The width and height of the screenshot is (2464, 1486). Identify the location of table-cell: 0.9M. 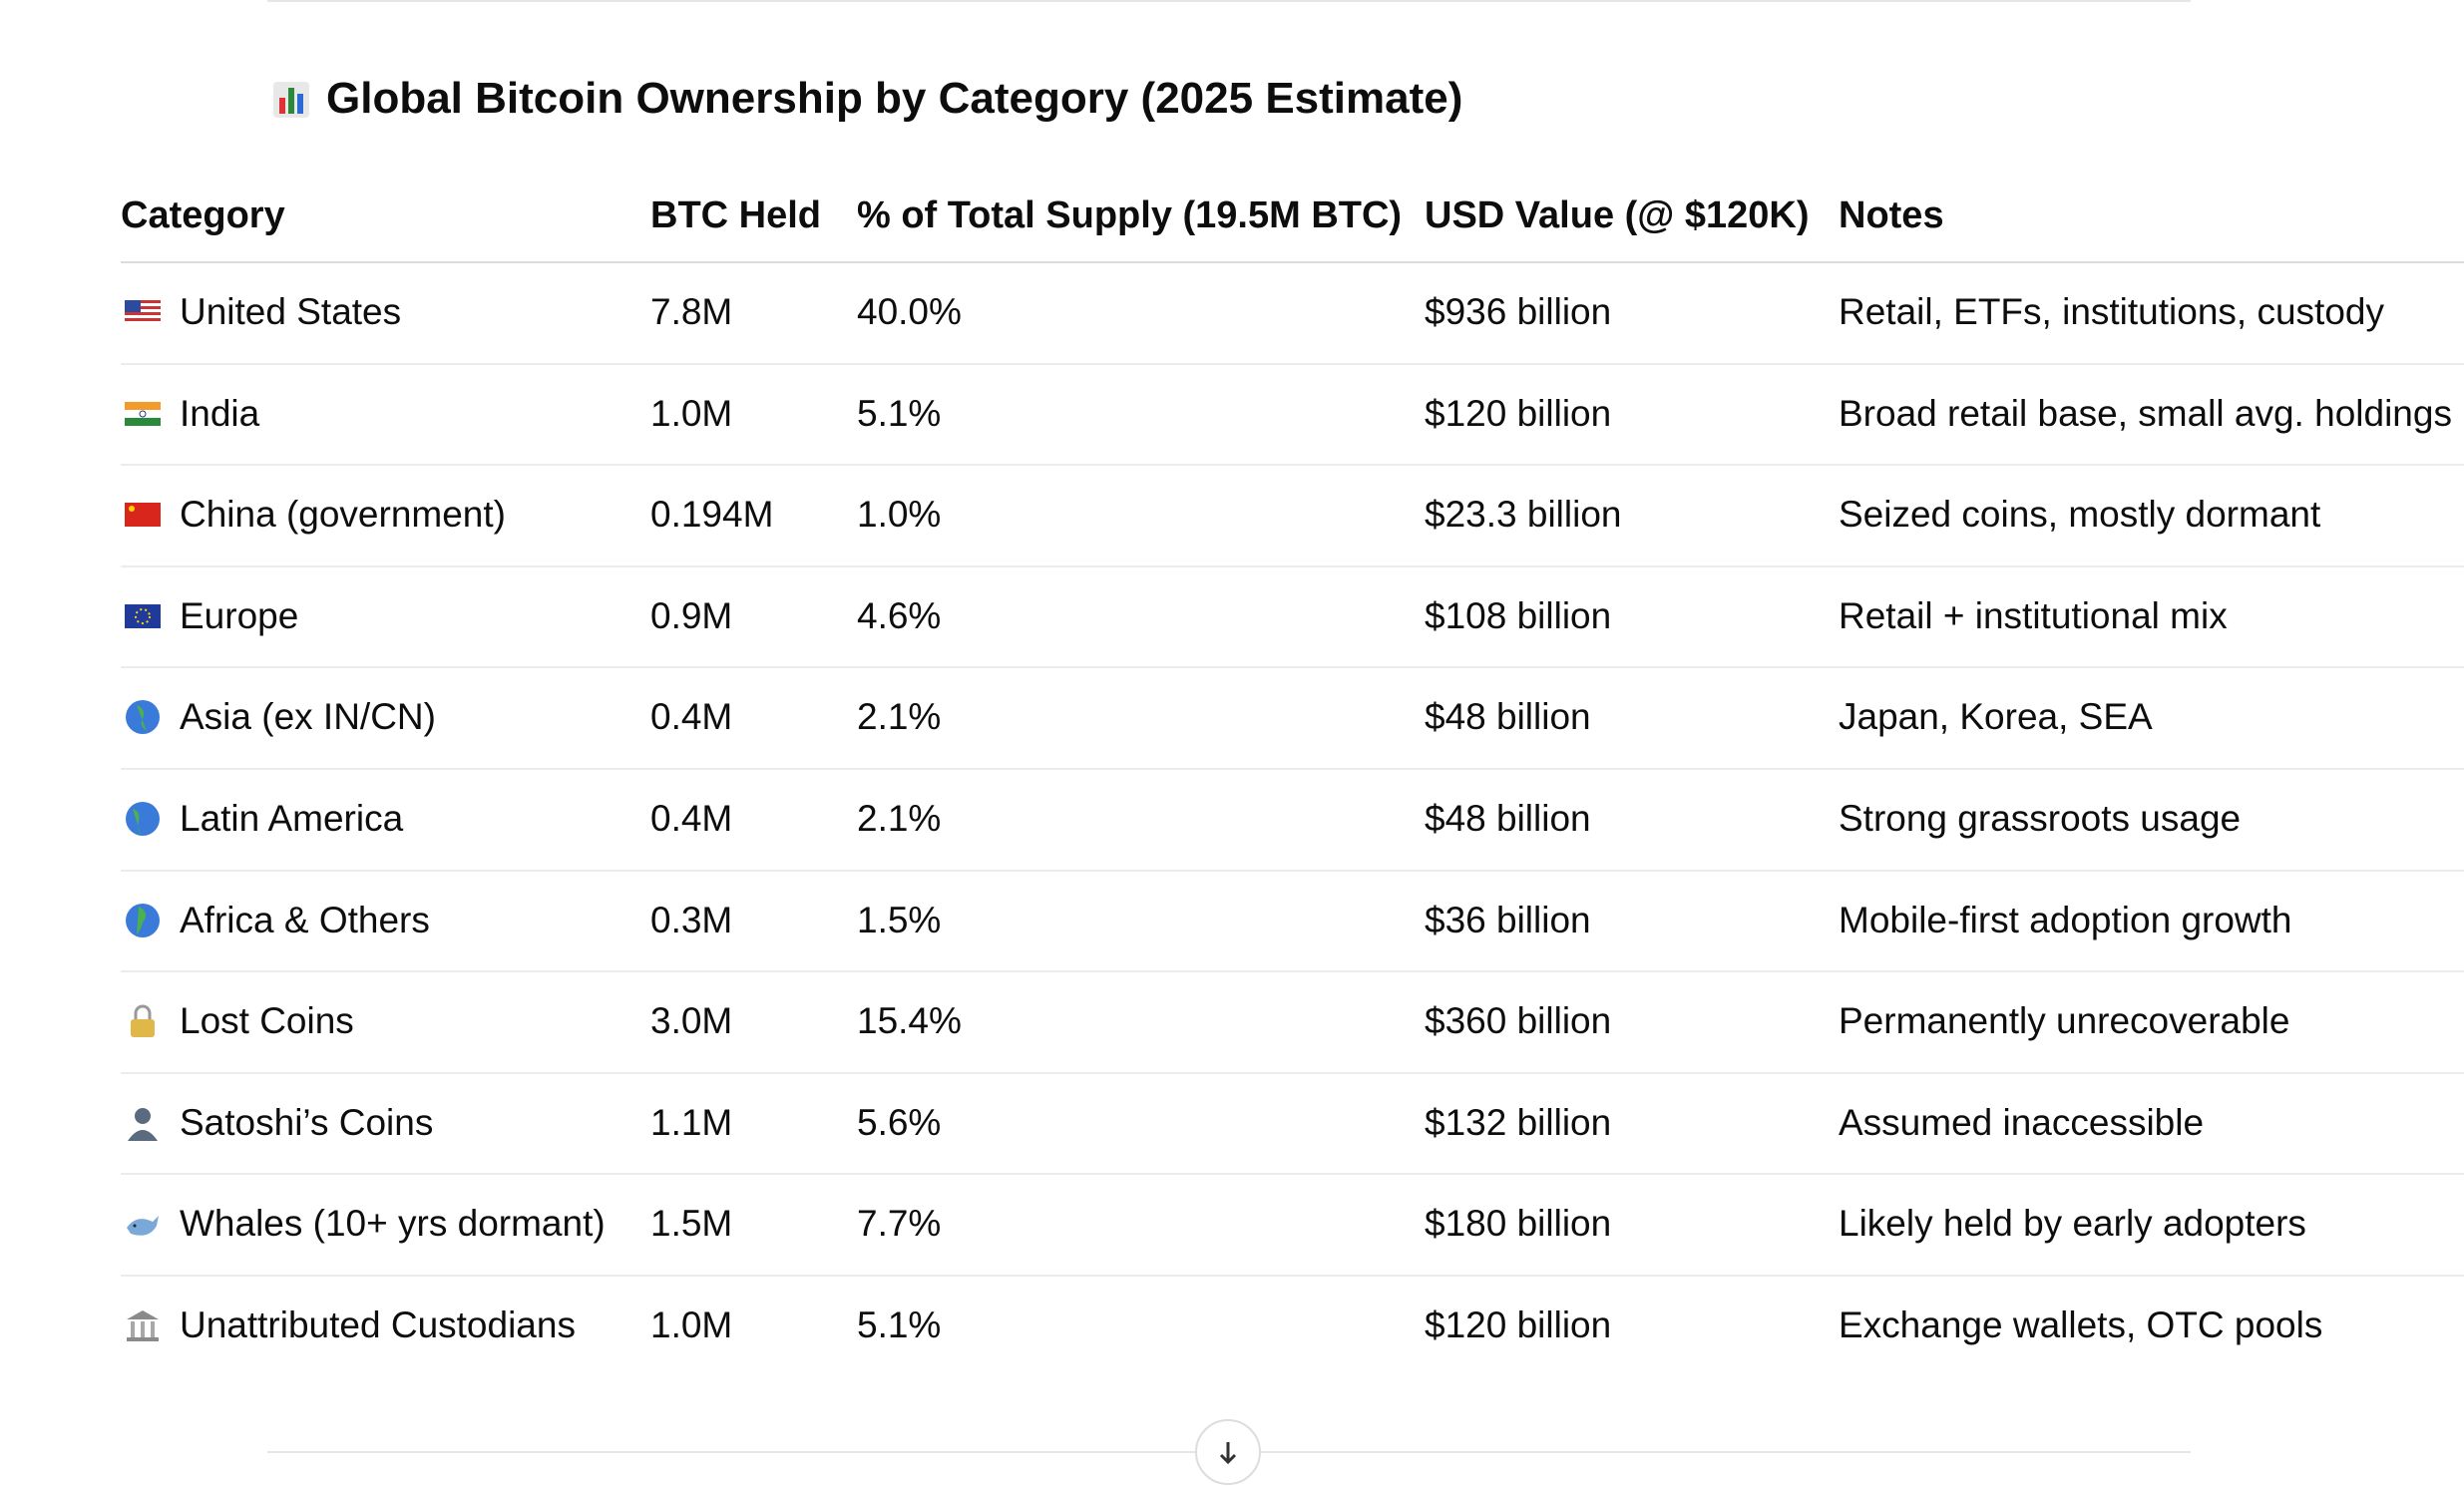
(691, 615).